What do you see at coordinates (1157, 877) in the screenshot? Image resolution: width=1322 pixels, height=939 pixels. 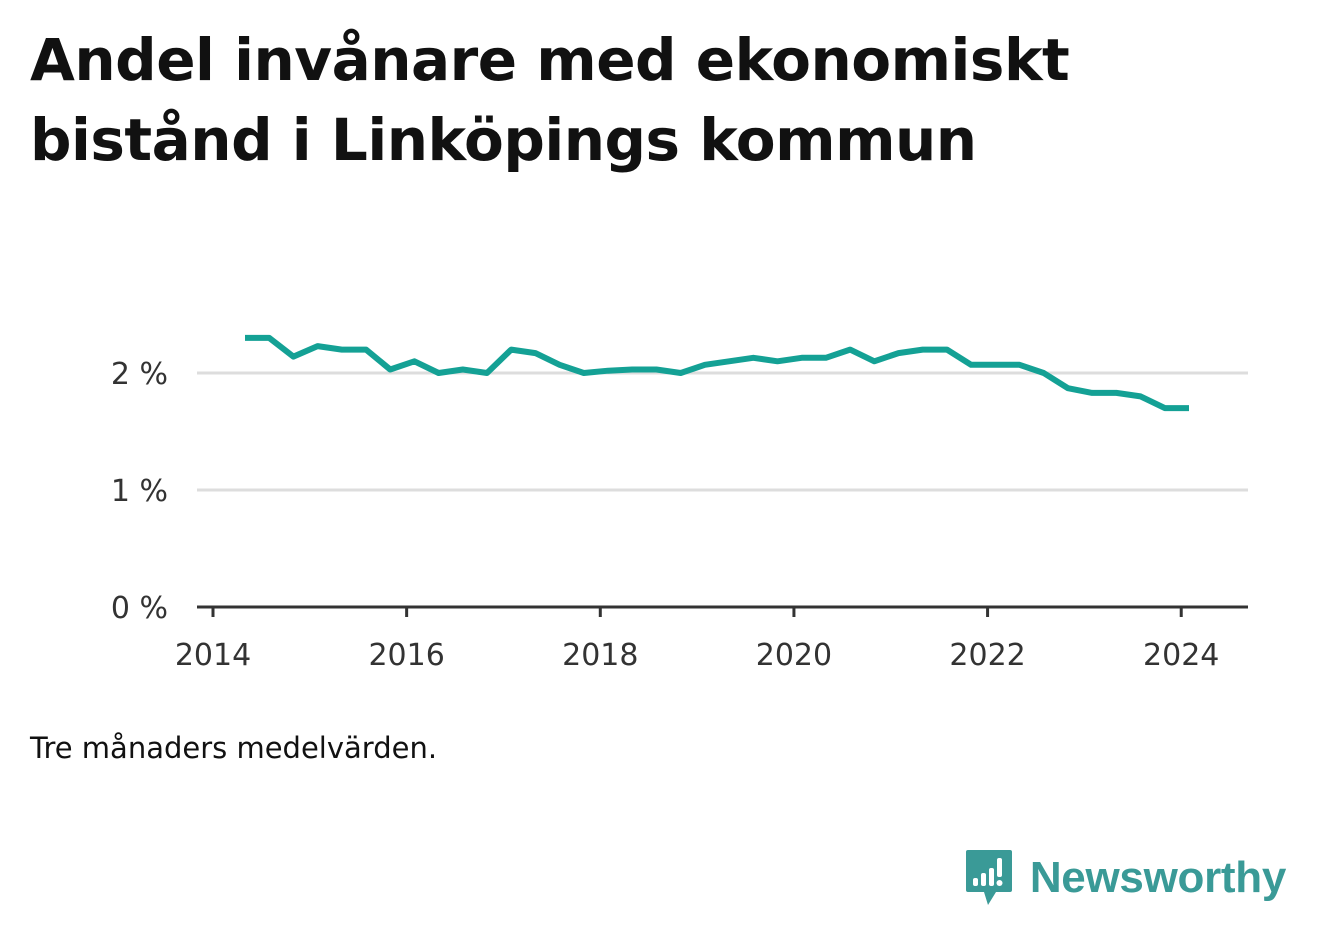 I see `brand-name: Newsworthy` at bounding box center [1157, 877].